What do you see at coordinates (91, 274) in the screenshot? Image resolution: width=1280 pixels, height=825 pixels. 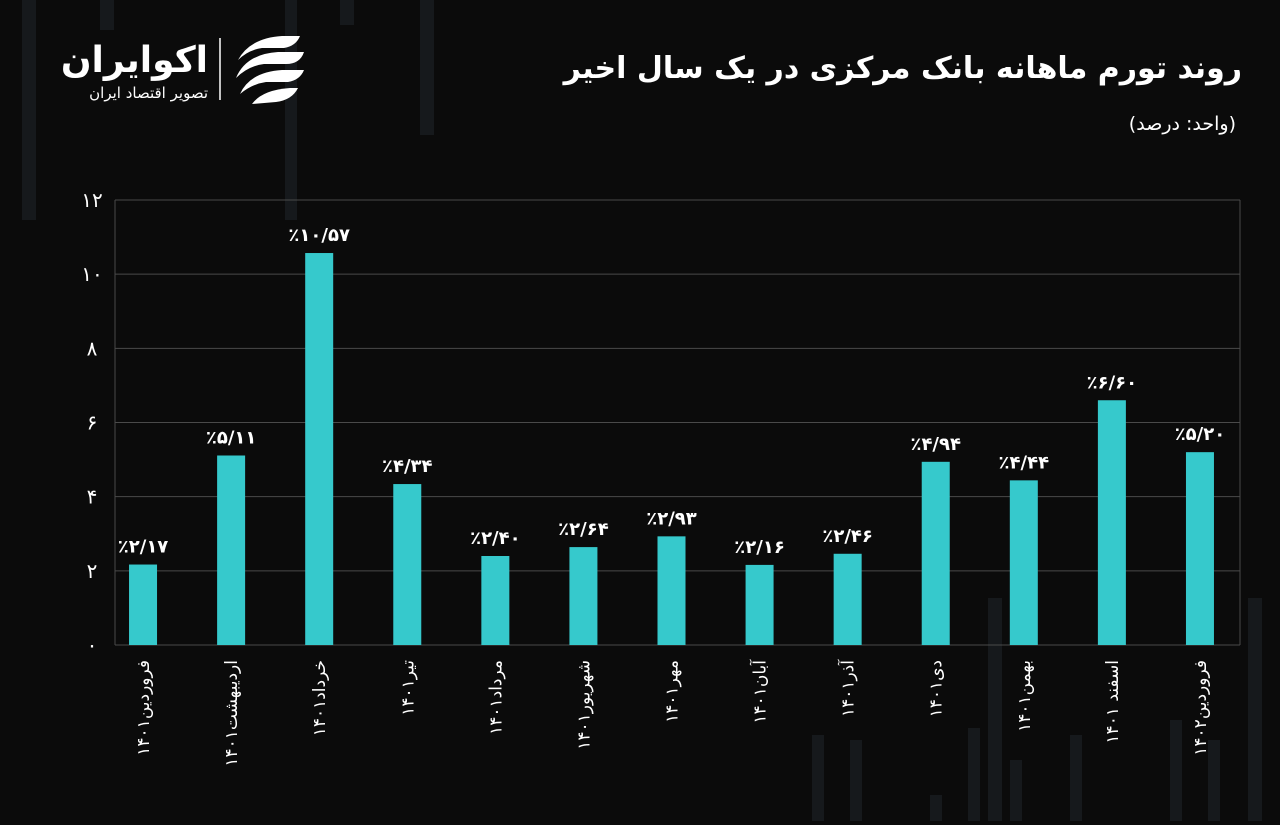 I see `y-tick-label: ۱۰` at bounding box center [91, 274].